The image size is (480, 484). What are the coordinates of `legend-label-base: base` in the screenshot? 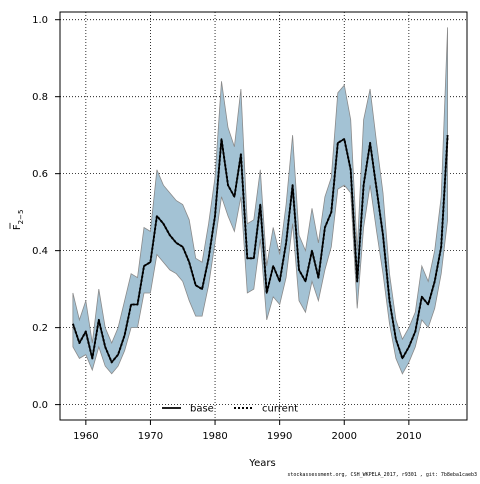 It's located at (202, 409).